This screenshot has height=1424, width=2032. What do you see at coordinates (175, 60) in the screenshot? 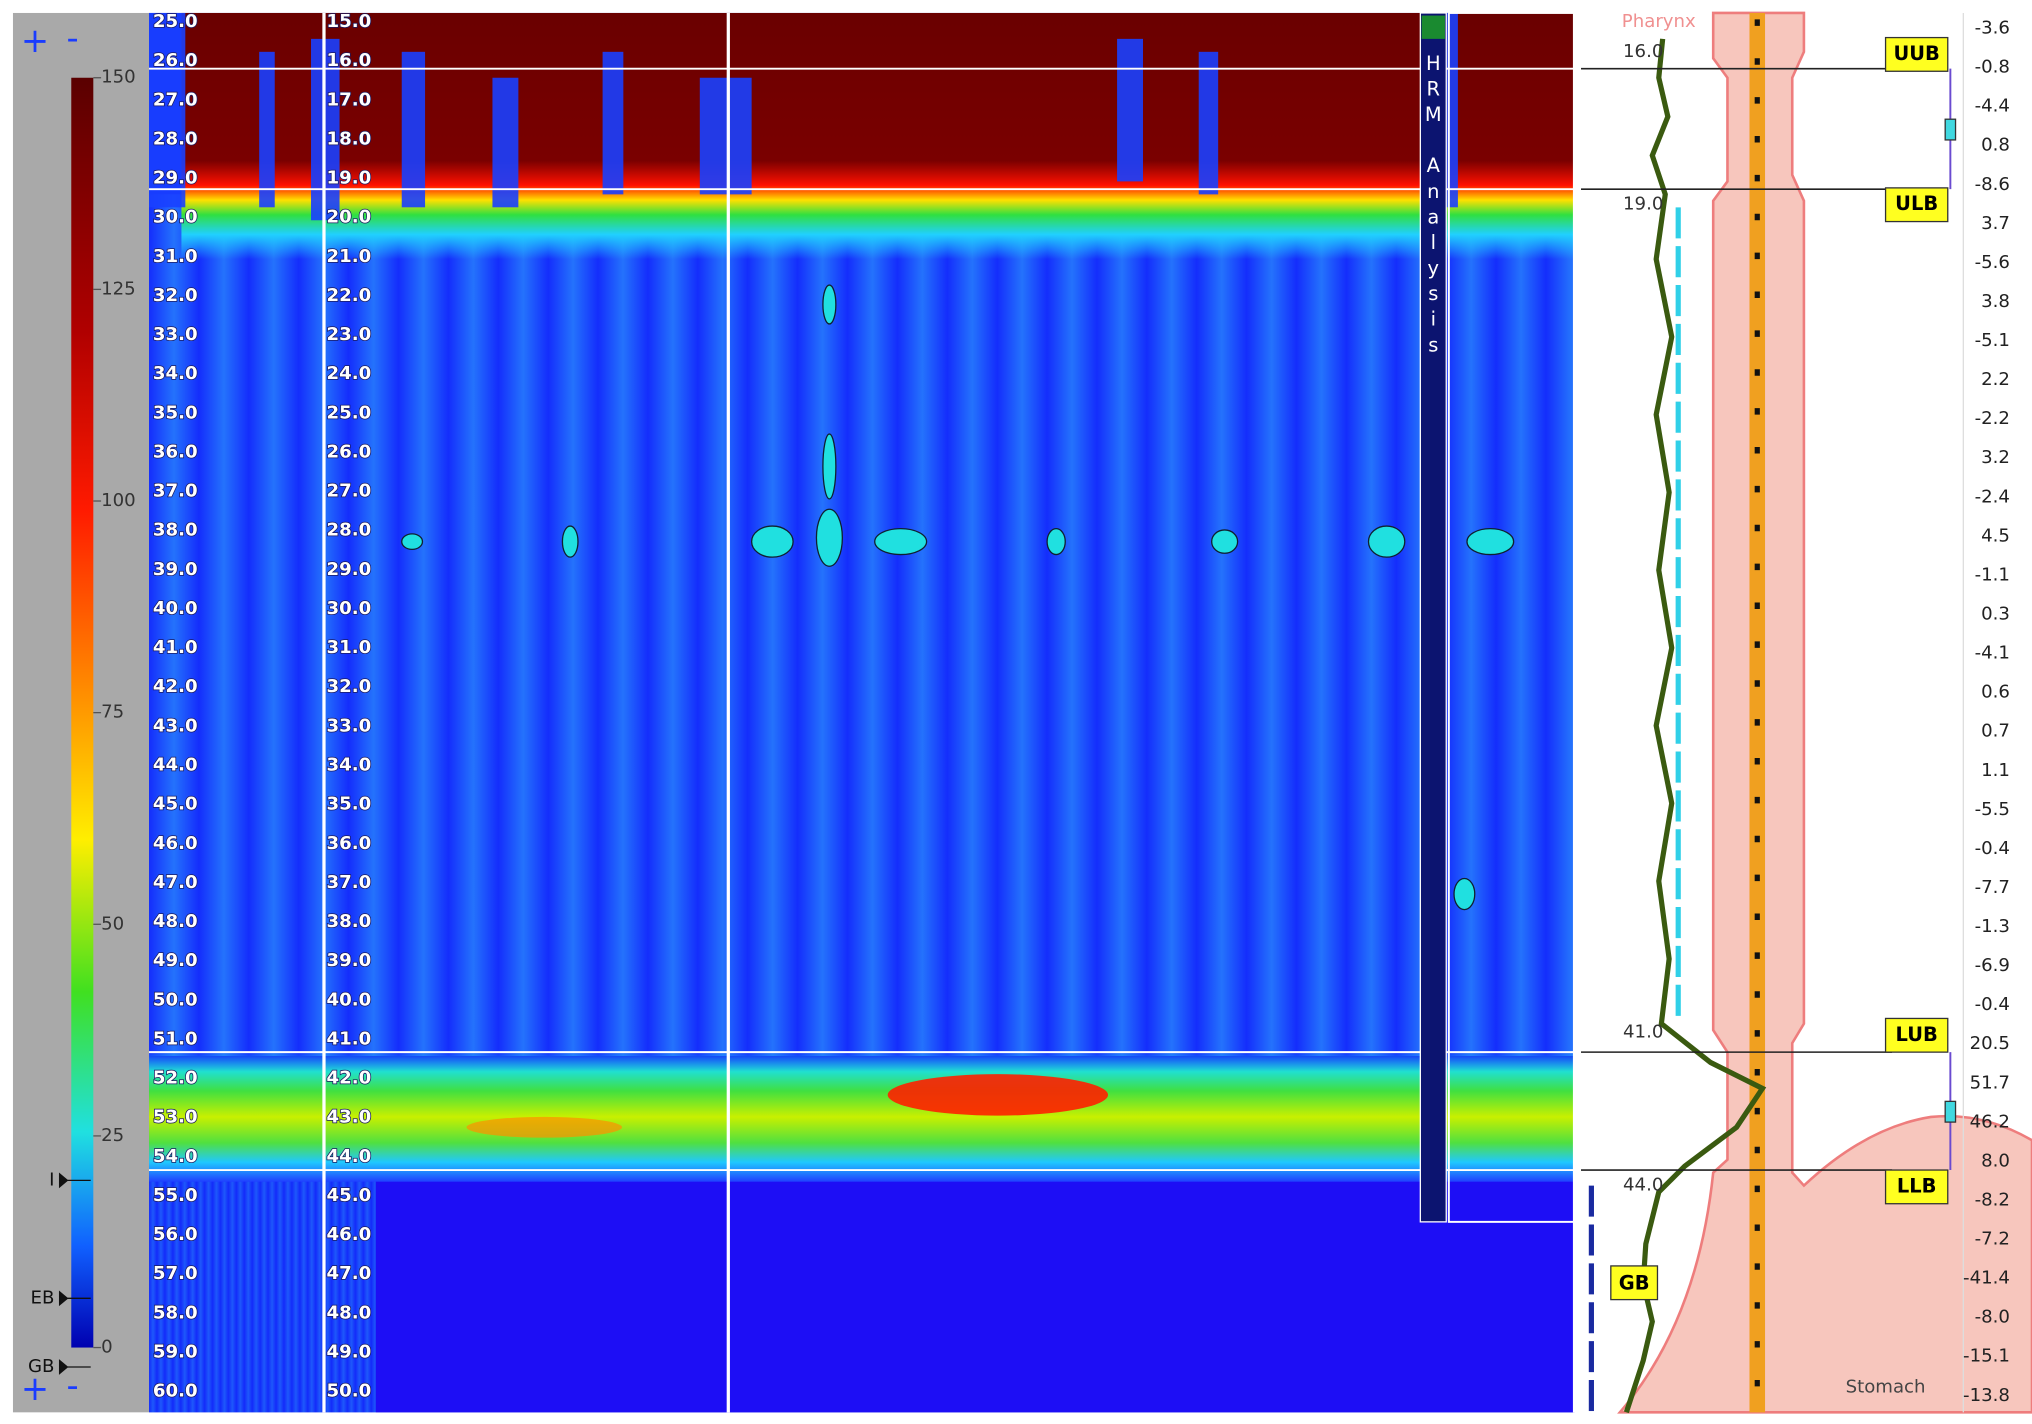
I see `depth-label: 26.0` at bounding box center [175, 60].